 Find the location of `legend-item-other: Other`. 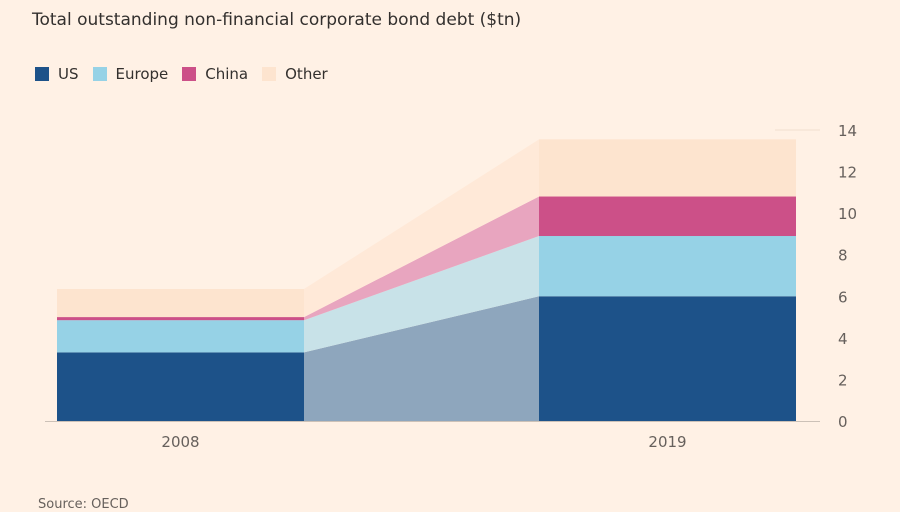

legend-item-other: Other is located at coordinates (295, 74).